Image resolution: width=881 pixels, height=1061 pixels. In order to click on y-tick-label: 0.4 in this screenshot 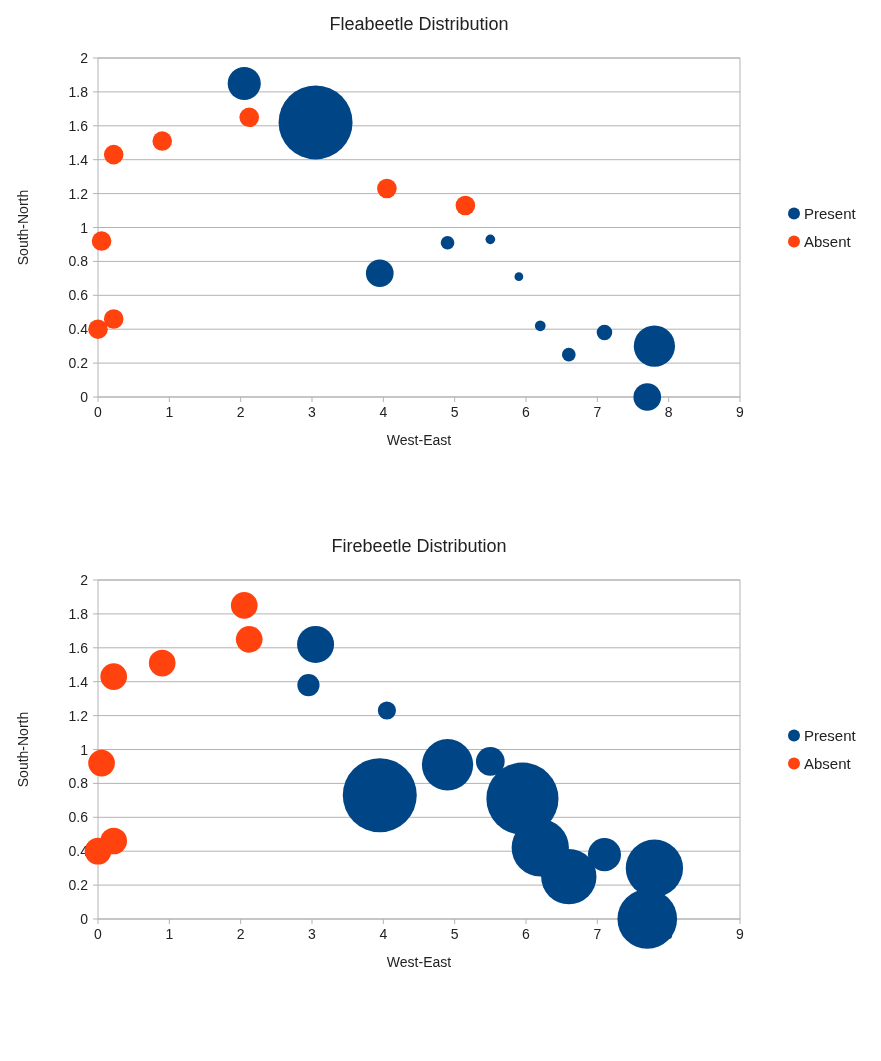, I will do `click(78, 329)`.